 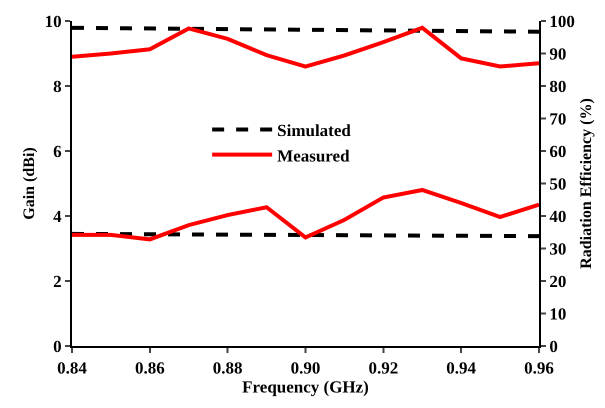 I want to click on x-tick-label: 0.88, so click(x=227, y=368).